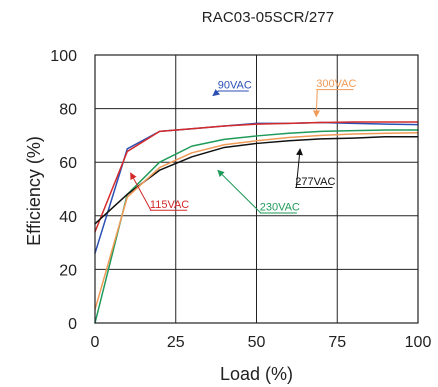 This screenshot has height=387, width=438. Describe the element at coordinates (34, 191) in the screenshot. I see `y-axis-label: Efficiency (%)` at that location.